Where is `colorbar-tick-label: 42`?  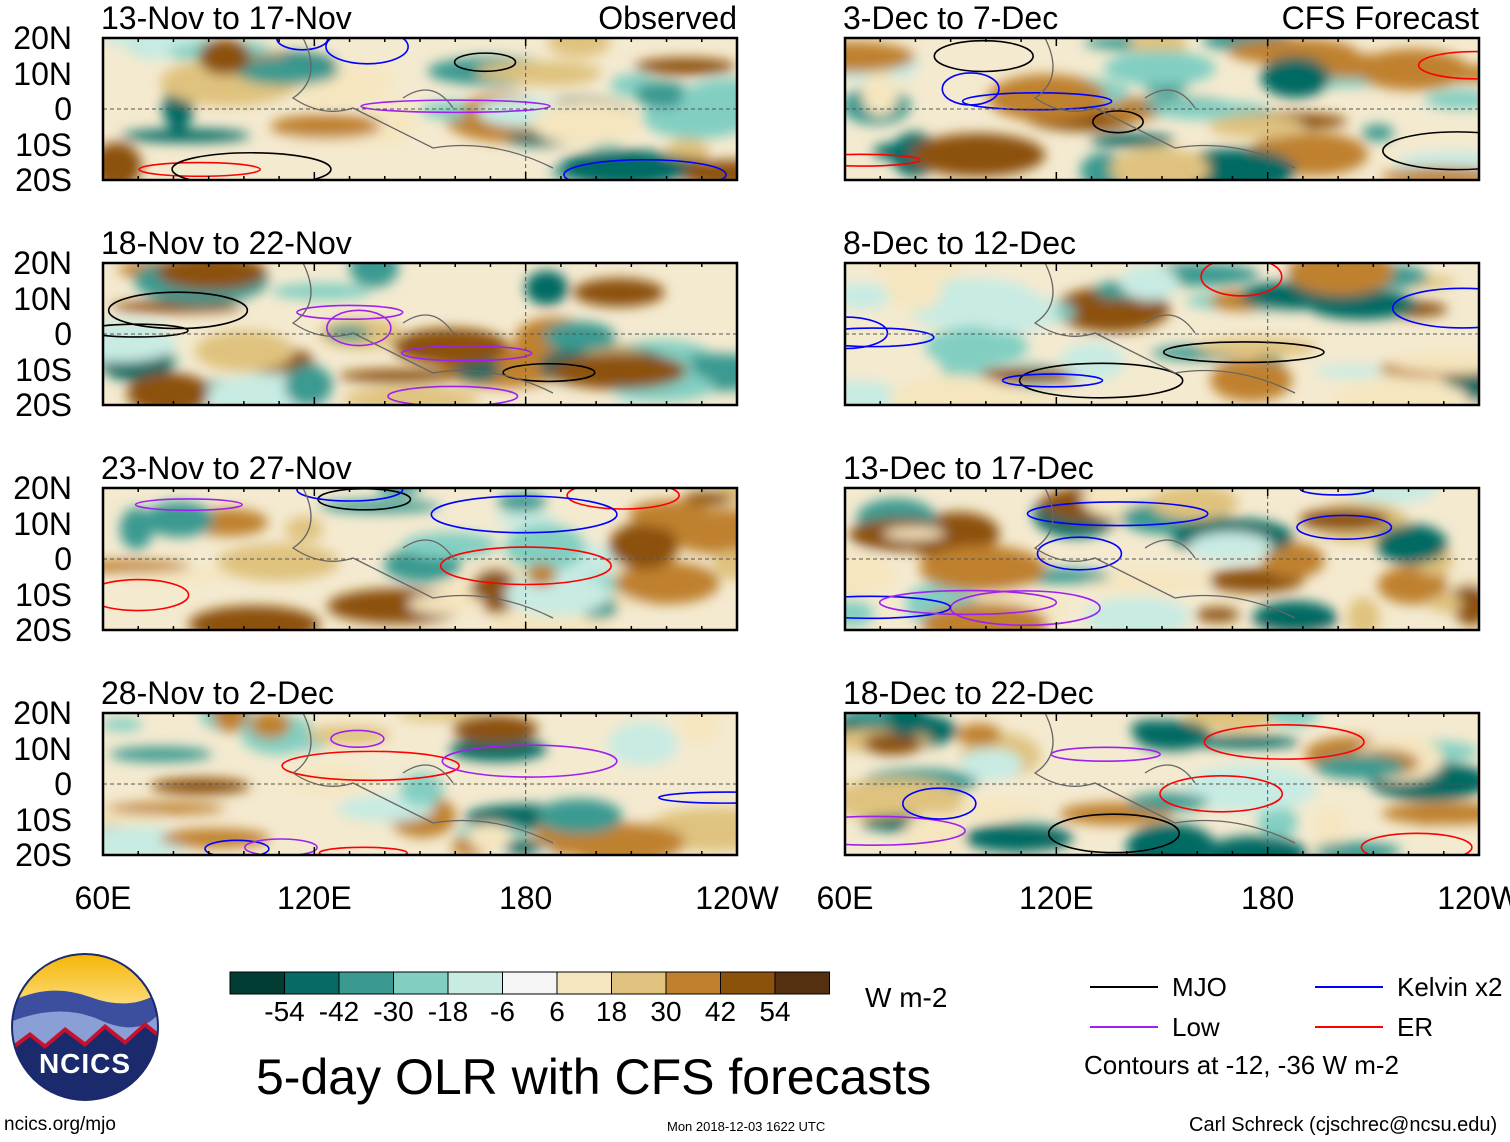
colorbar-tick-label: 42 is located at coordinates (720, 1011).